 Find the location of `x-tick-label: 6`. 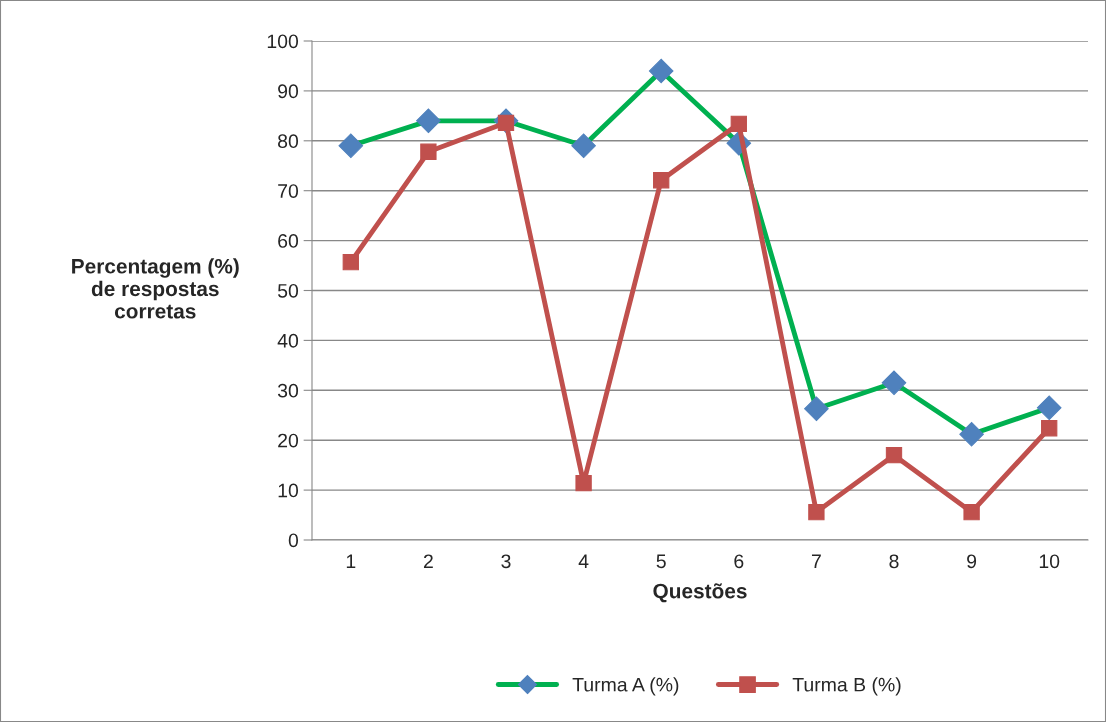

x-tick-label: 6 is located at coordinates (739, 561).